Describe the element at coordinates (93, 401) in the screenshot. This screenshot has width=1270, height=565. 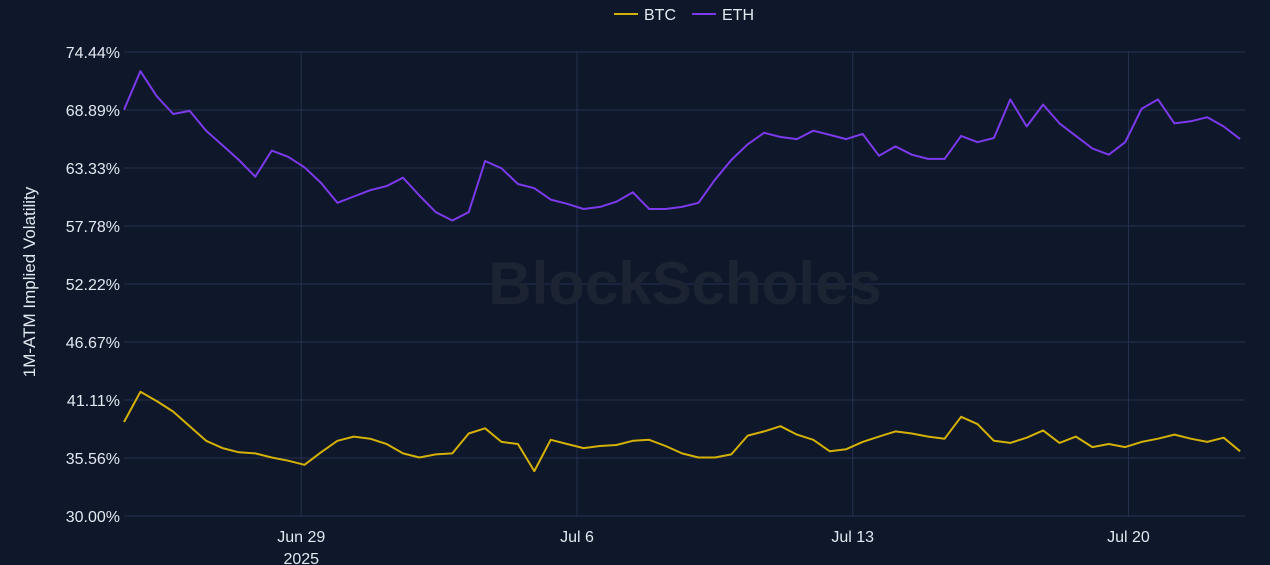
I see `y-tick-label: 41.11%` at that location.